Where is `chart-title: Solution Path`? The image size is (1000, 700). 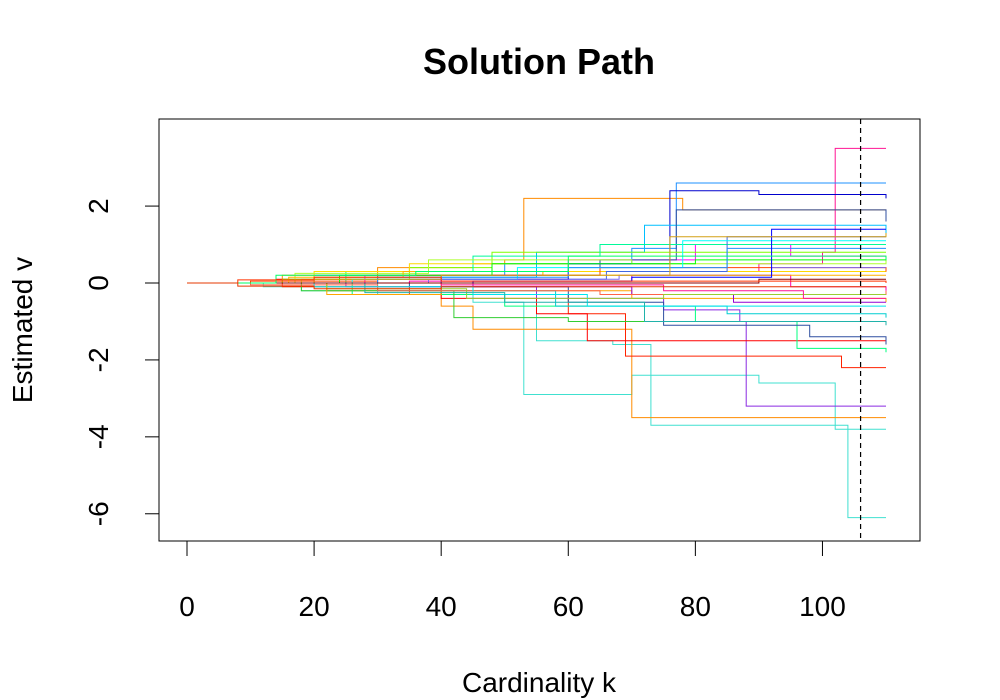 chart-title: Solution Path is located at coordinates (539, 61).